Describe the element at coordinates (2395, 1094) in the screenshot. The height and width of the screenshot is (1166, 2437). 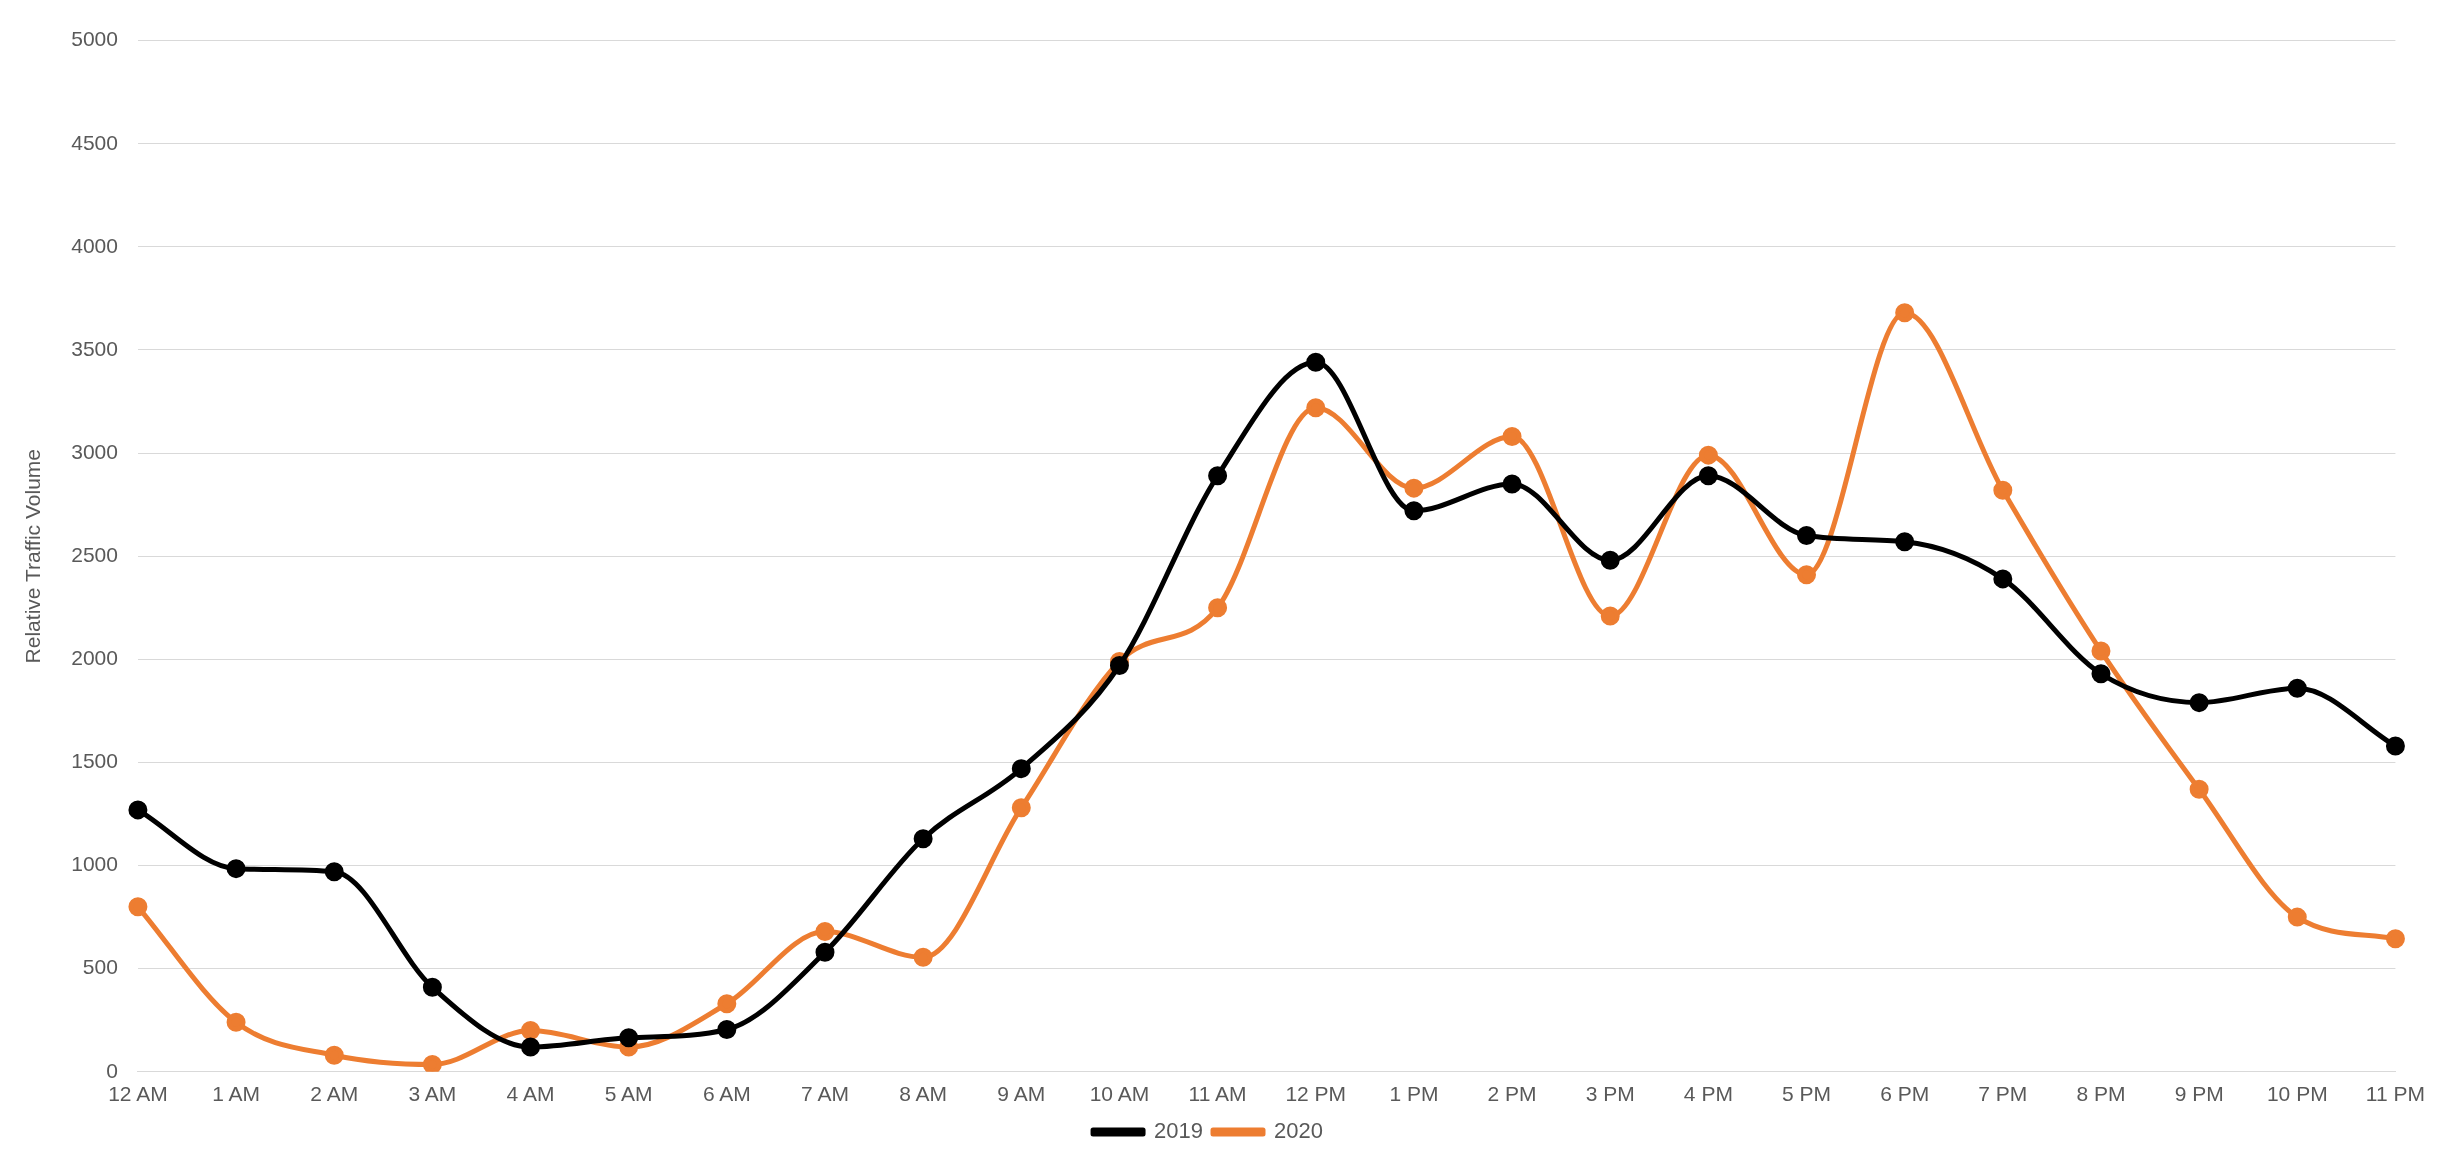
I see `x-tick-label: 11 PM` at that location.